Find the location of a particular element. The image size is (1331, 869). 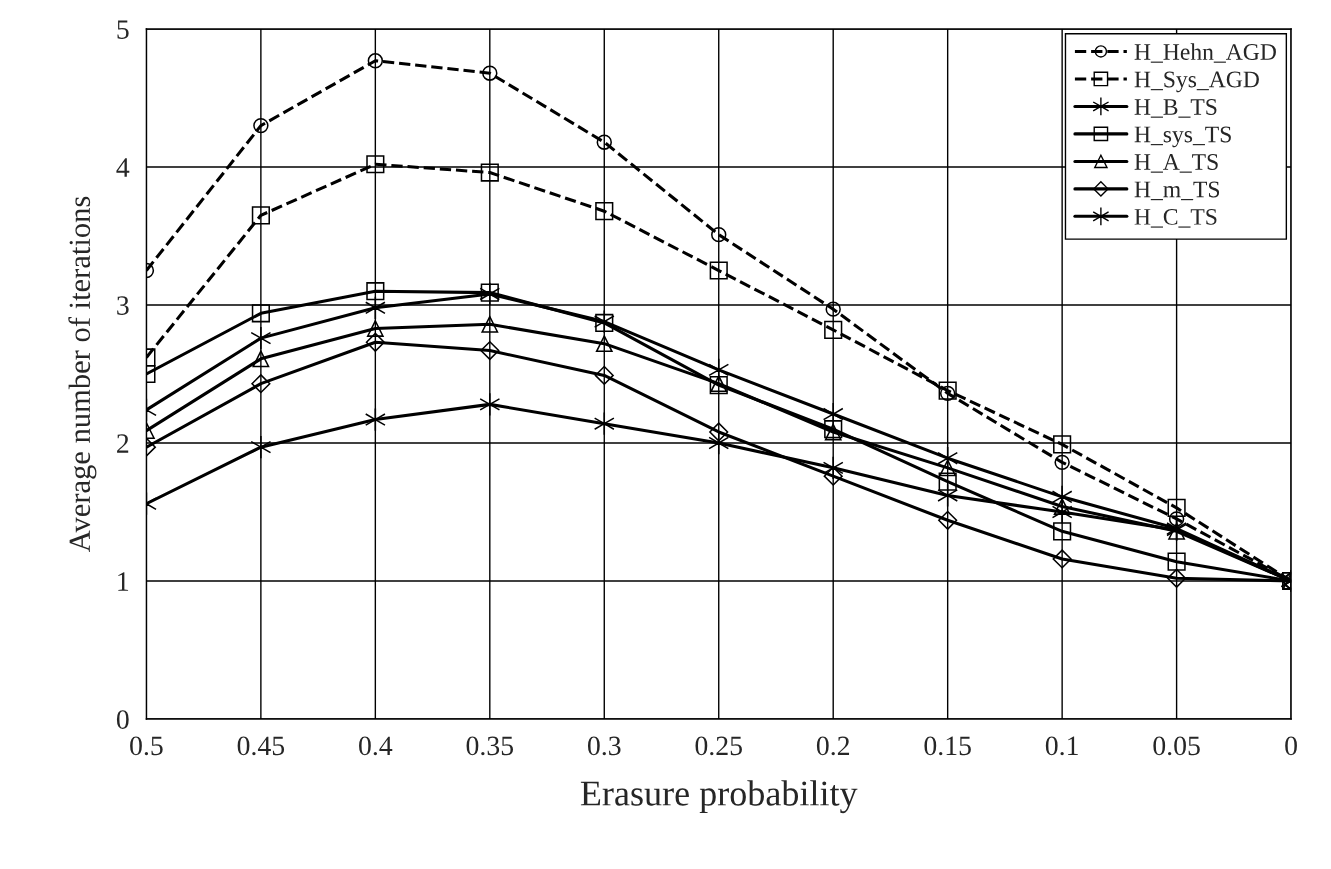

x-tick-label: 0.1 is located at coordinates (1061, 746).